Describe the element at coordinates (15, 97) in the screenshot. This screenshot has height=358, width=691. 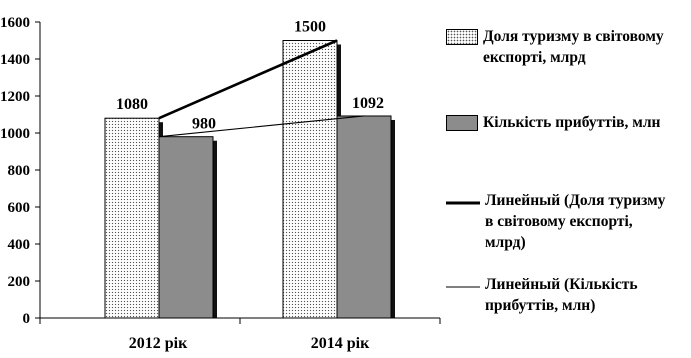
I see `y-tick-label: 1200` at that location.